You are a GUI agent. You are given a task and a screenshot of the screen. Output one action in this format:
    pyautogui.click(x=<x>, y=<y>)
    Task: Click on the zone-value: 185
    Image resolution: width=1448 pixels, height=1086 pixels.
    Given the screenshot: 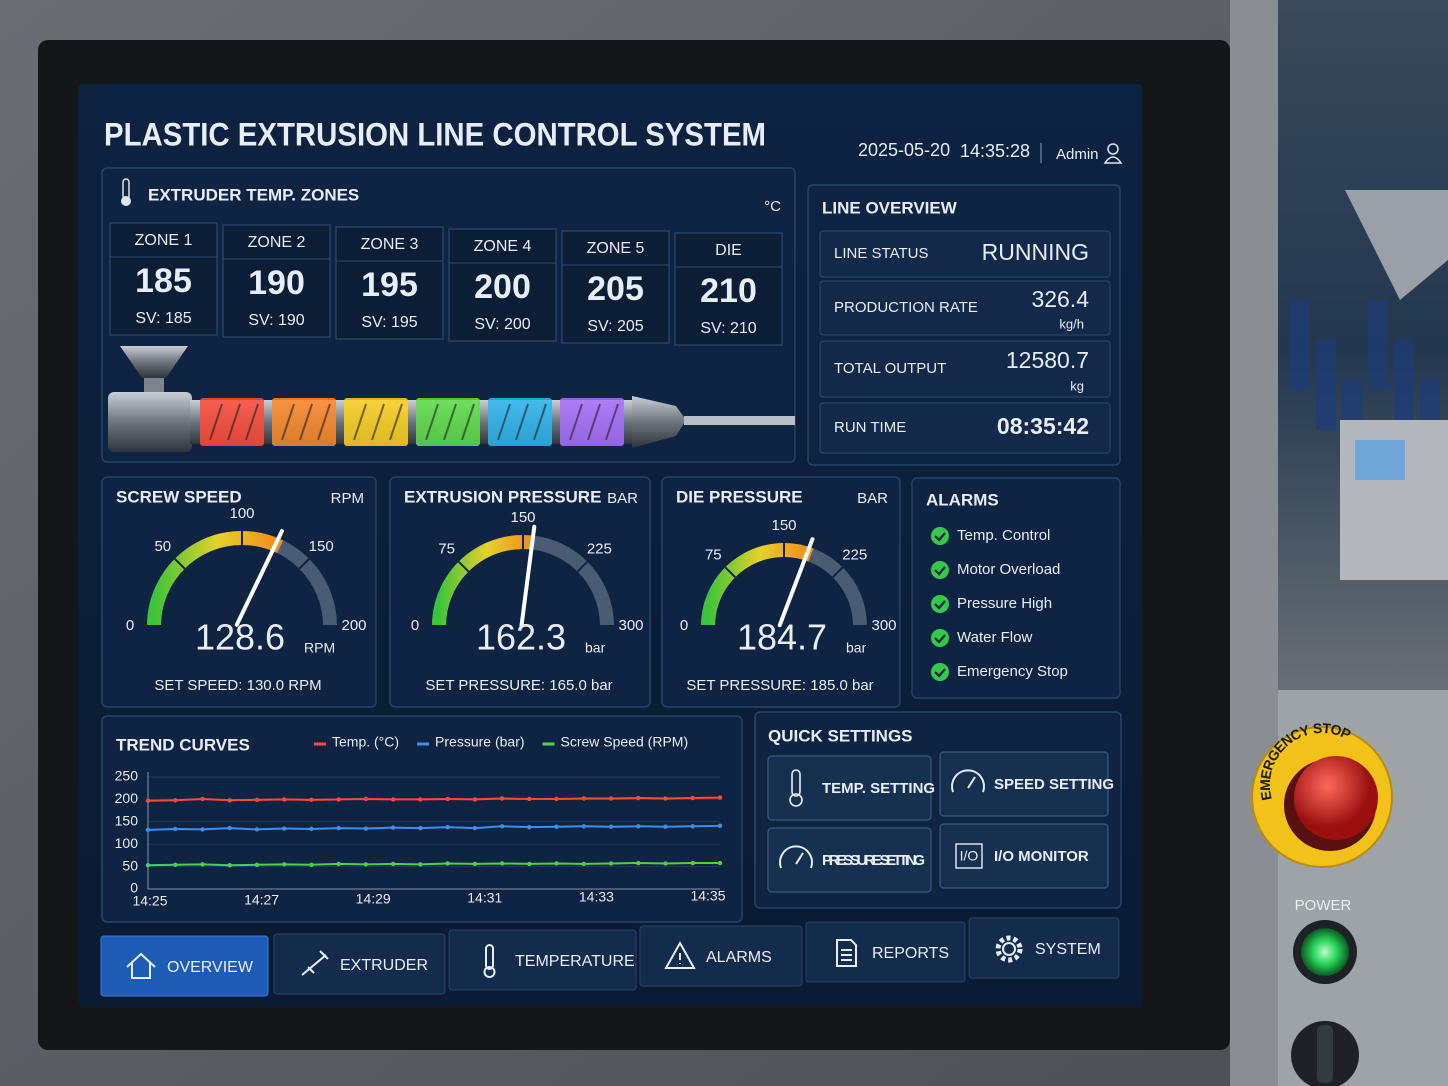 What is the action you would take?
    pyautogui.click(x=163, y=281)
    